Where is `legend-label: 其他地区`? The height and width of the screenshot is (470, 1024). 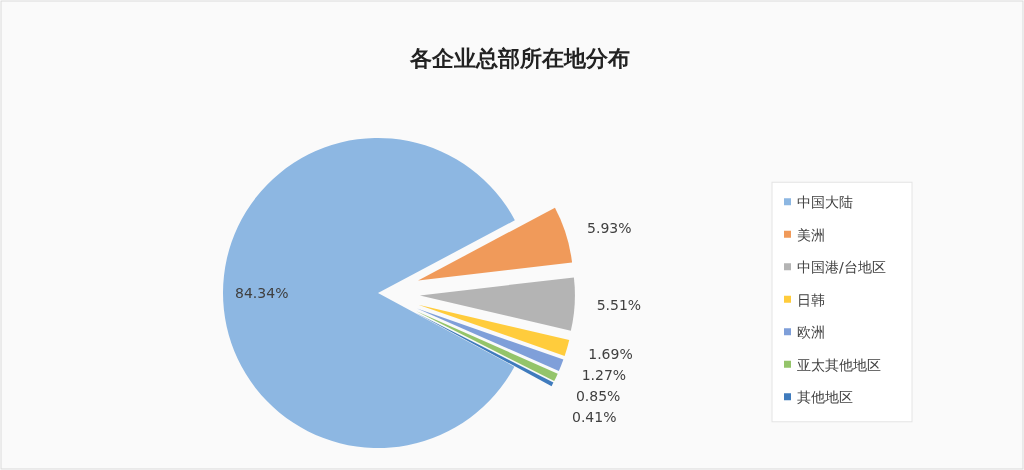
legend-label: 其他地区 is located at coordinates (825, 397).